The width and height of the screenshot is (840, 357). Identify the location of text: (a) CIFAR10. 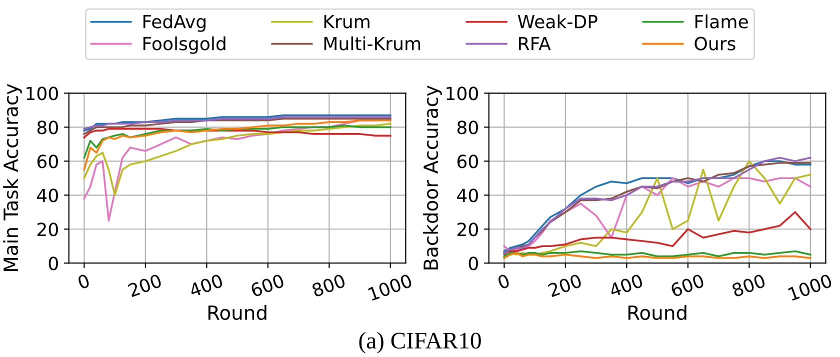
(420, 343).